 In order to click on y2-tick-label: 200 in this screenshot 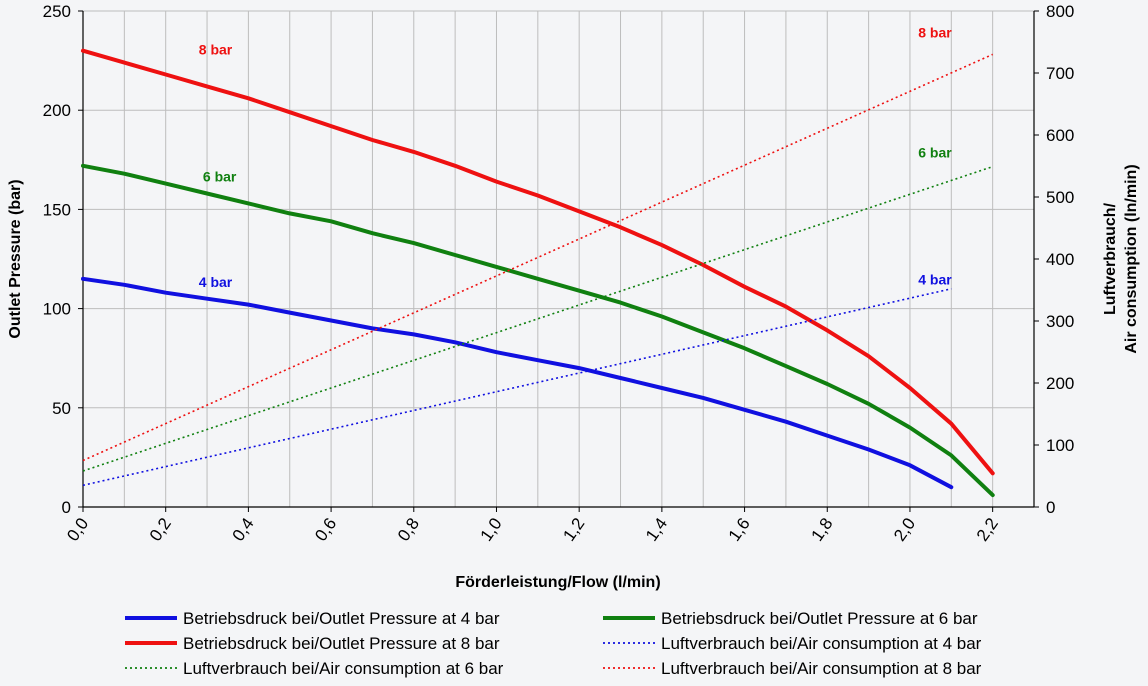, I will do `click(1060, 383)`.